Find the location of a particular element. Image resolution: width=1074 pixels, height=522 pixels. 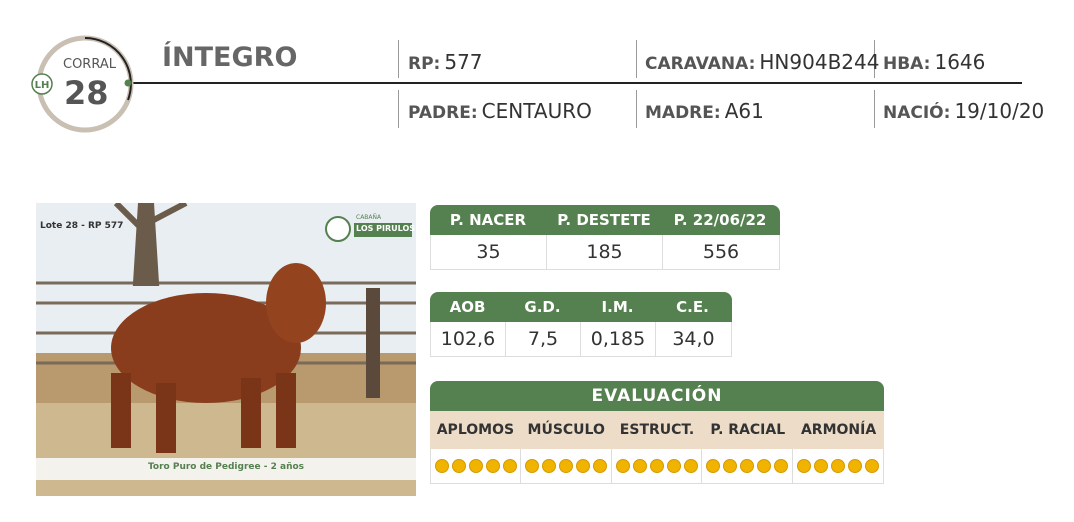

field-label: HBA: is located at coordinates (907, 64).